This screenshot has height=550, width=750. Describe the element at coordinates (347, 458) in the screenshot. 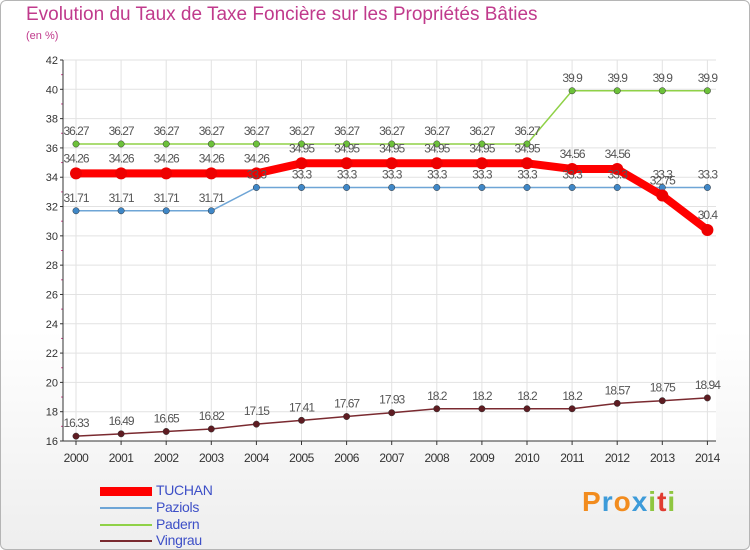

I see `x-tick-label: 2006` at that location.